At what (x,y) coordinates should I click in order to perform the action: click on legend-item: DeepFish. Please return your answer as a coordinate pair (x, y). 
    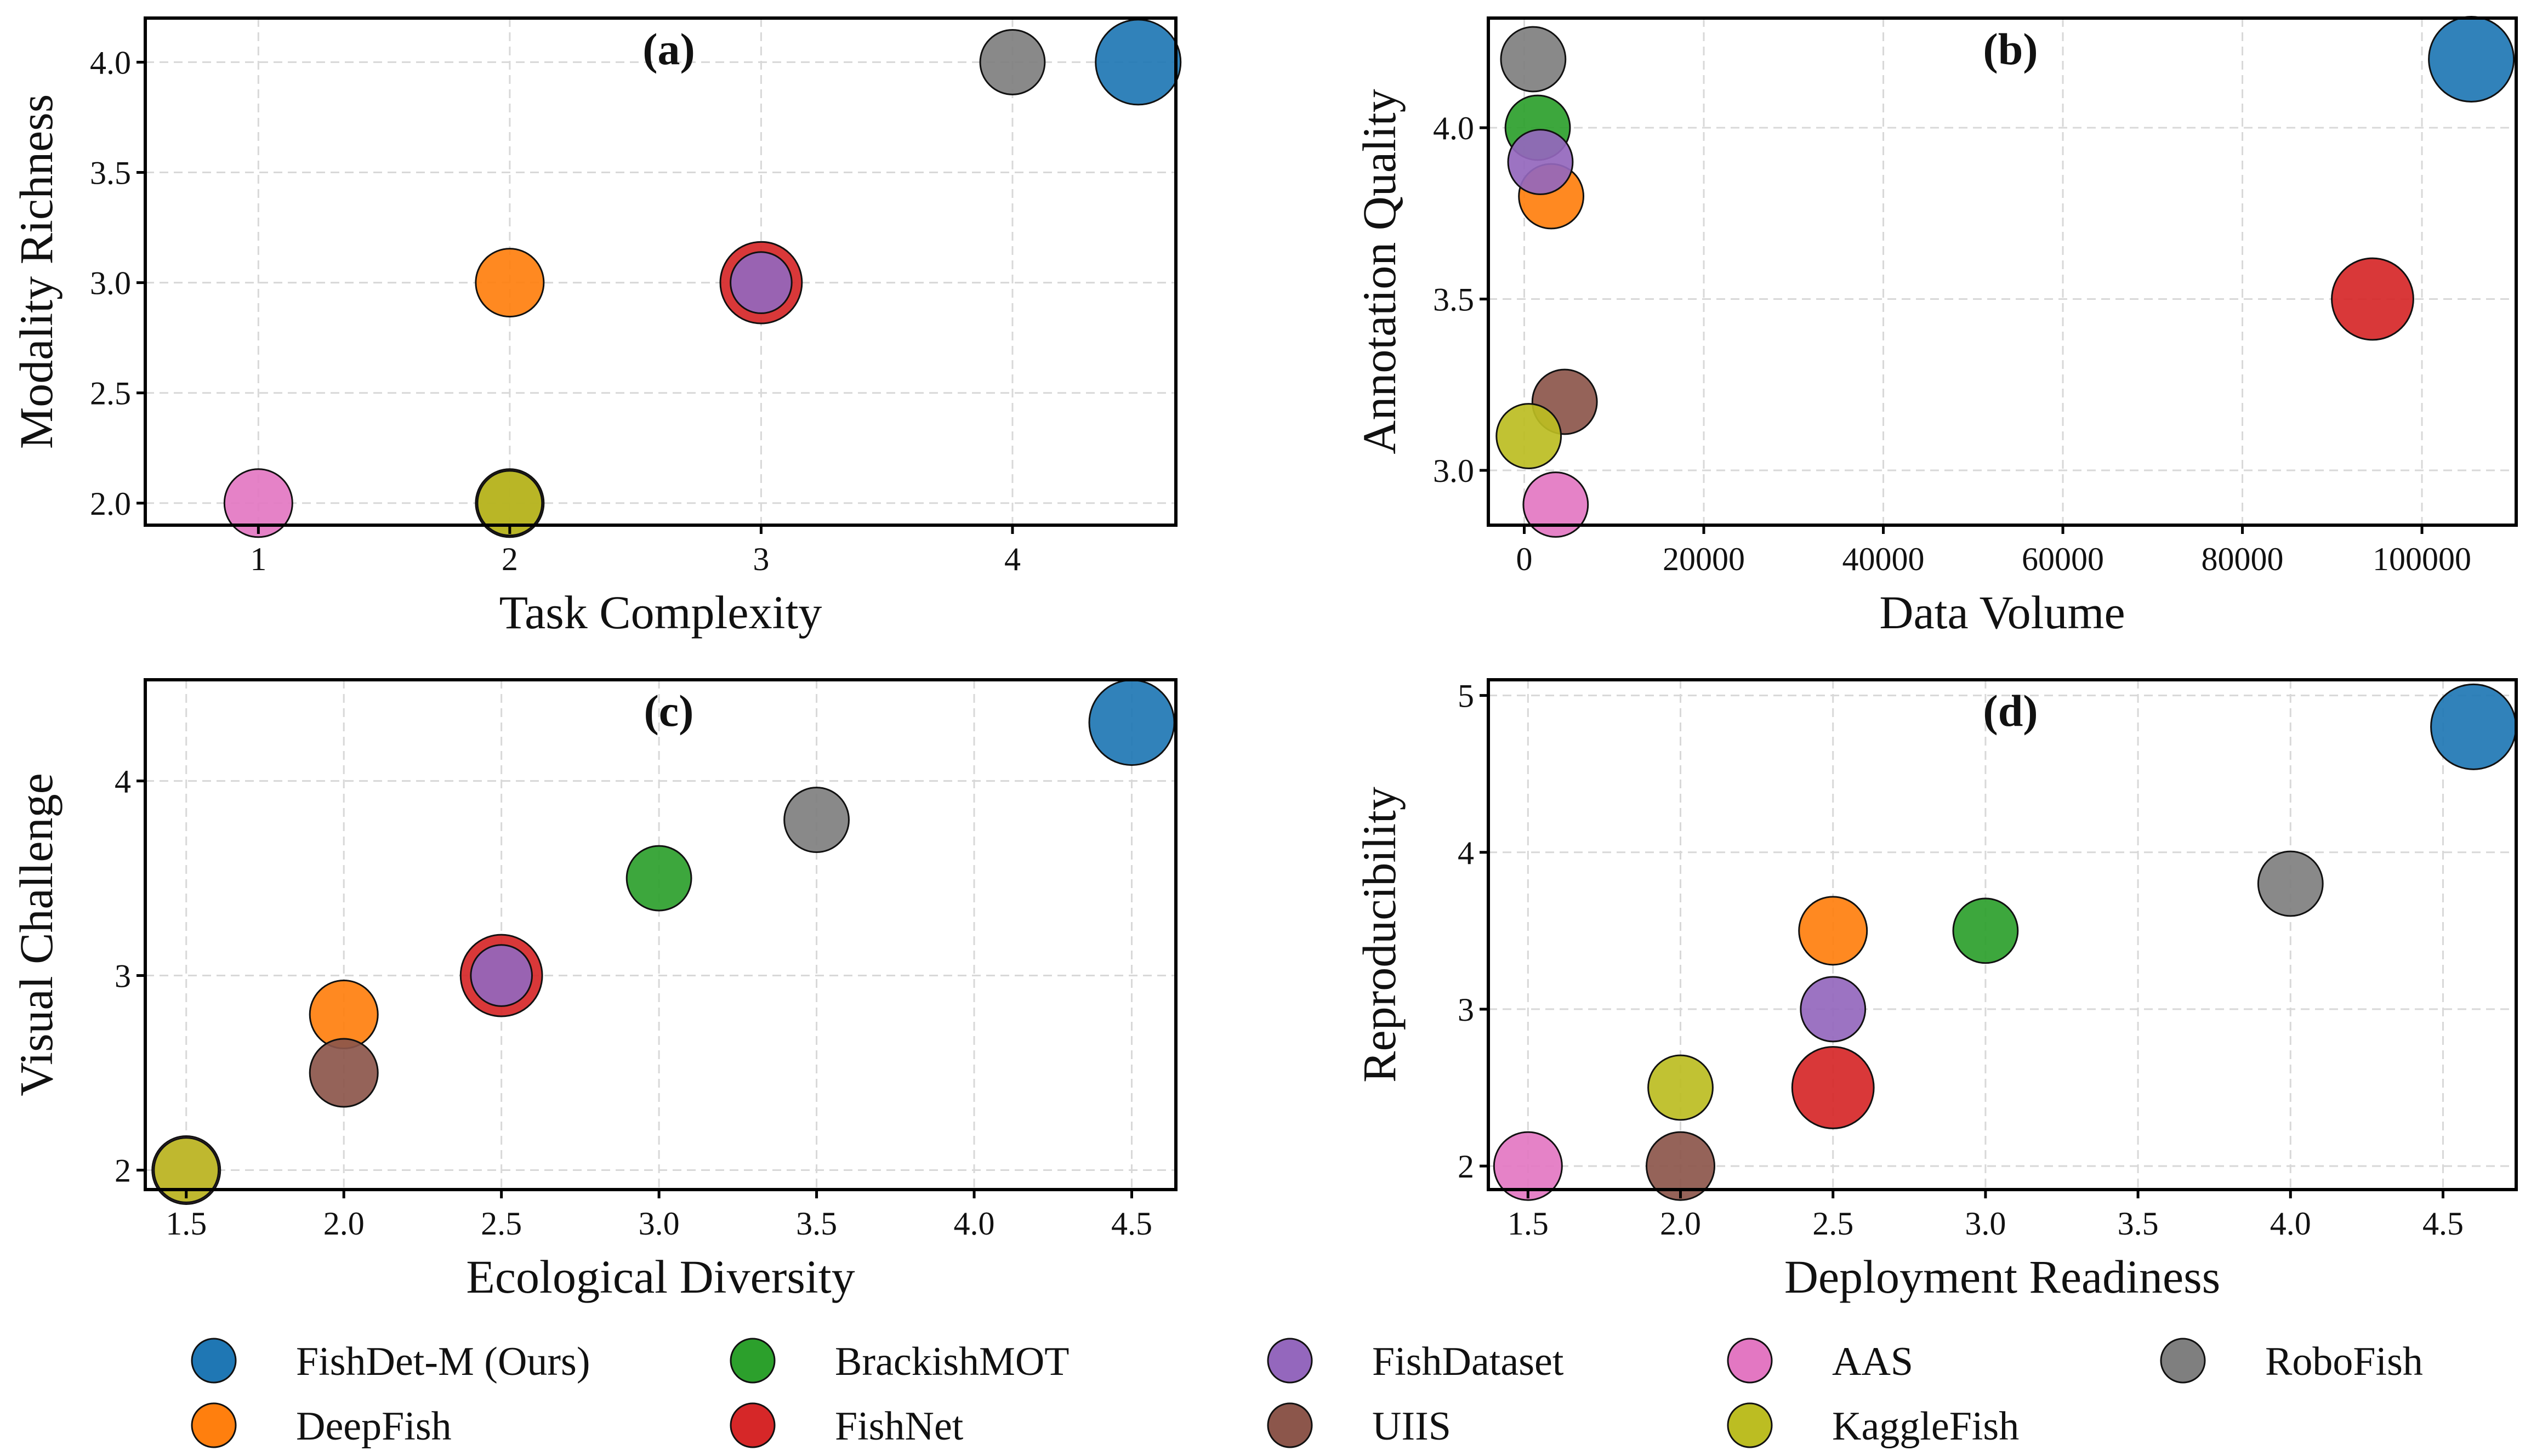
    Looking at the image, I should click on (321, 1425).